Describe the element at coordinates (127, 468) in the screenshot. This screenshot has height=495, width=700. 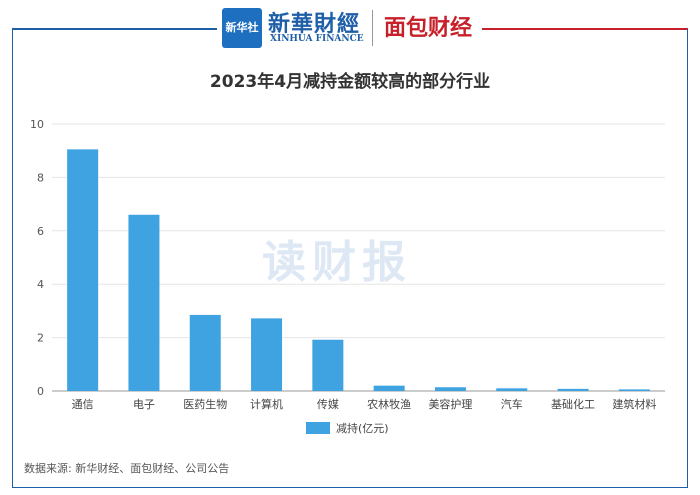
I see `data-source-note: 数据来源: 新华财经、面包财经、公司公告` at that location.